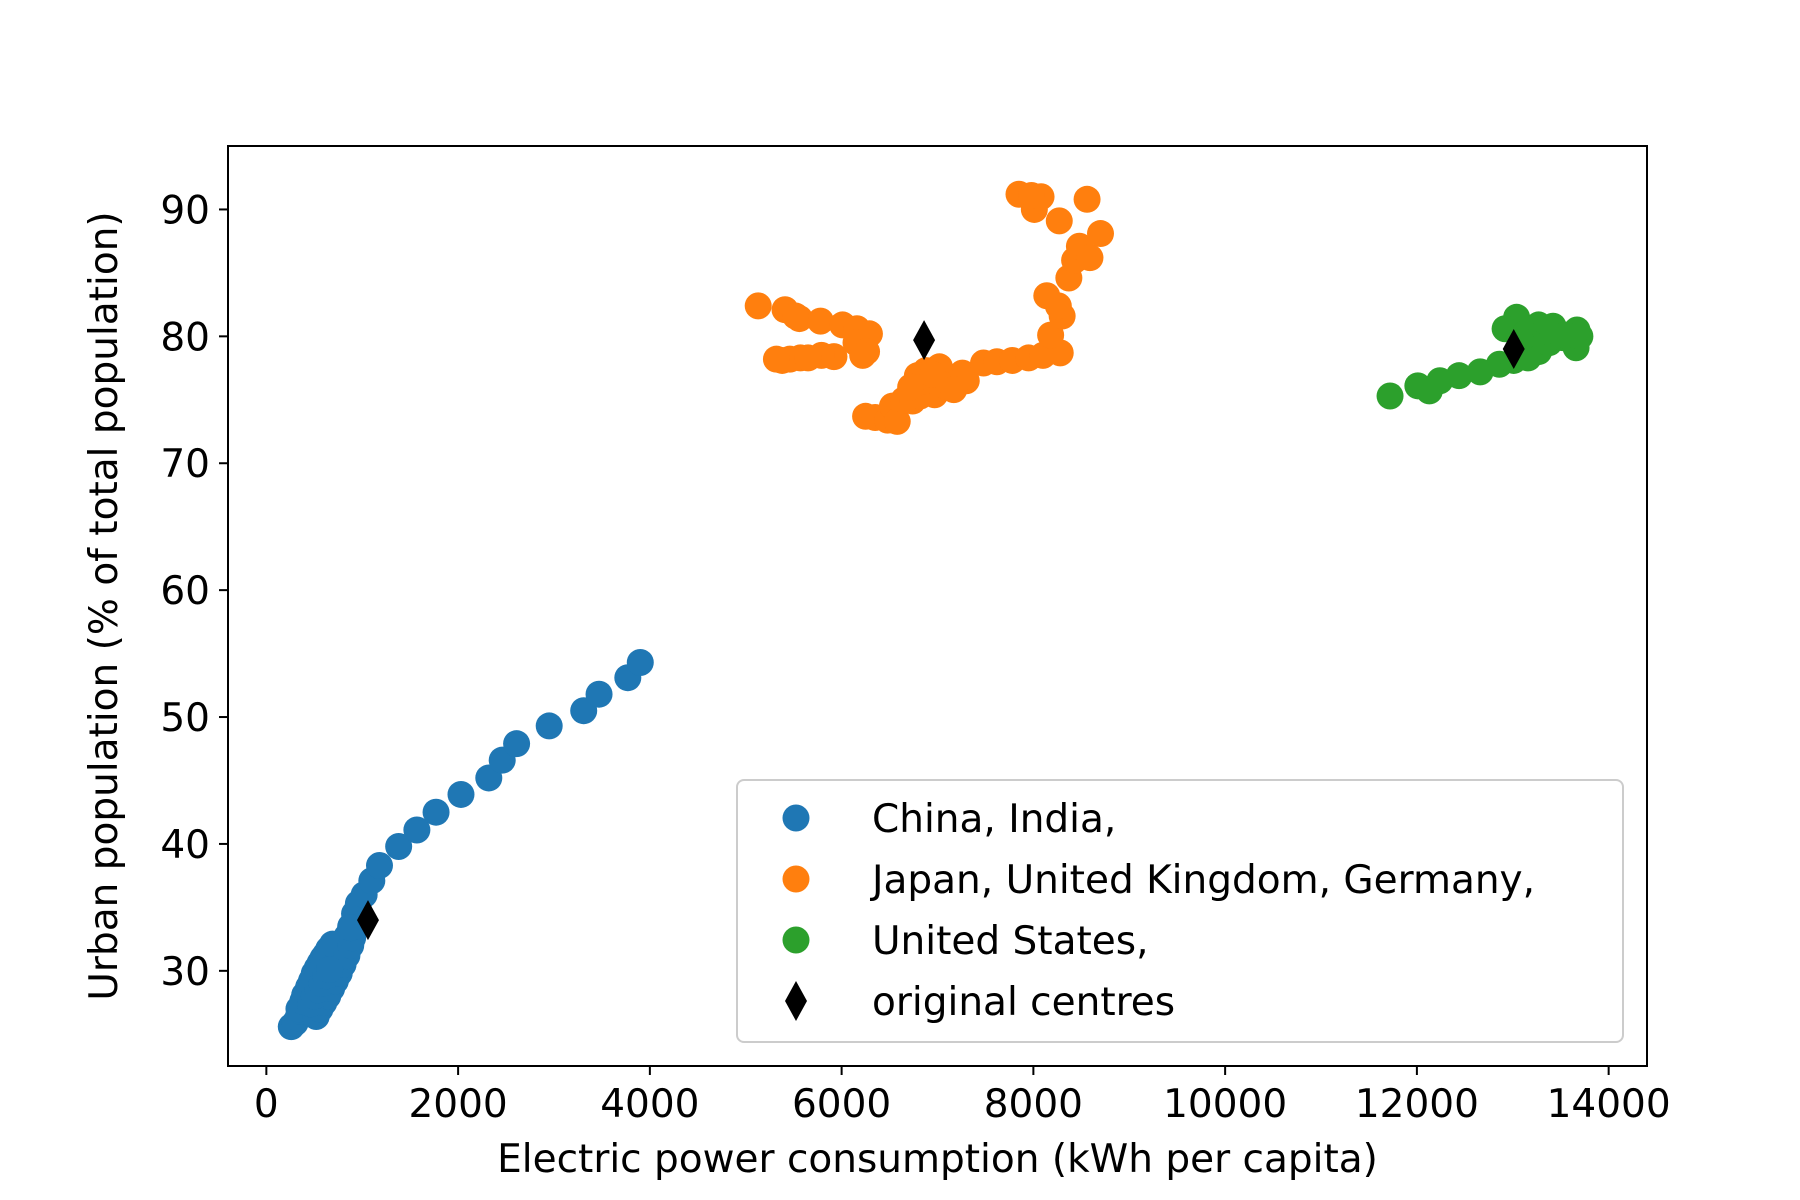 The height and width of the screenshot is (1200, 1800). Describe the element at coordinates (1010, 941) in the screenshot. I see `legend-label: United States,` at that location.